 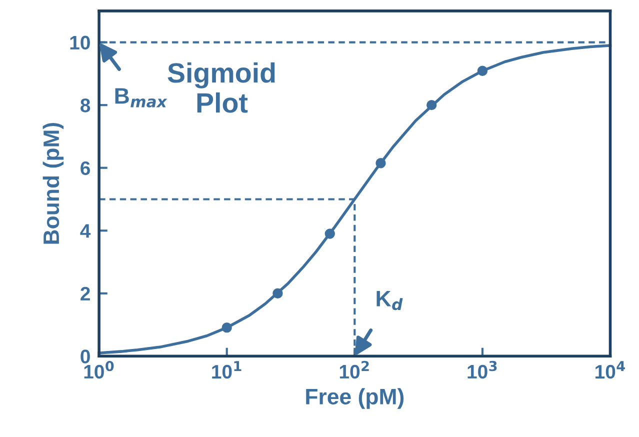 I want to click on y-axis-title: Bound (pM), so click(x=53, y=183).